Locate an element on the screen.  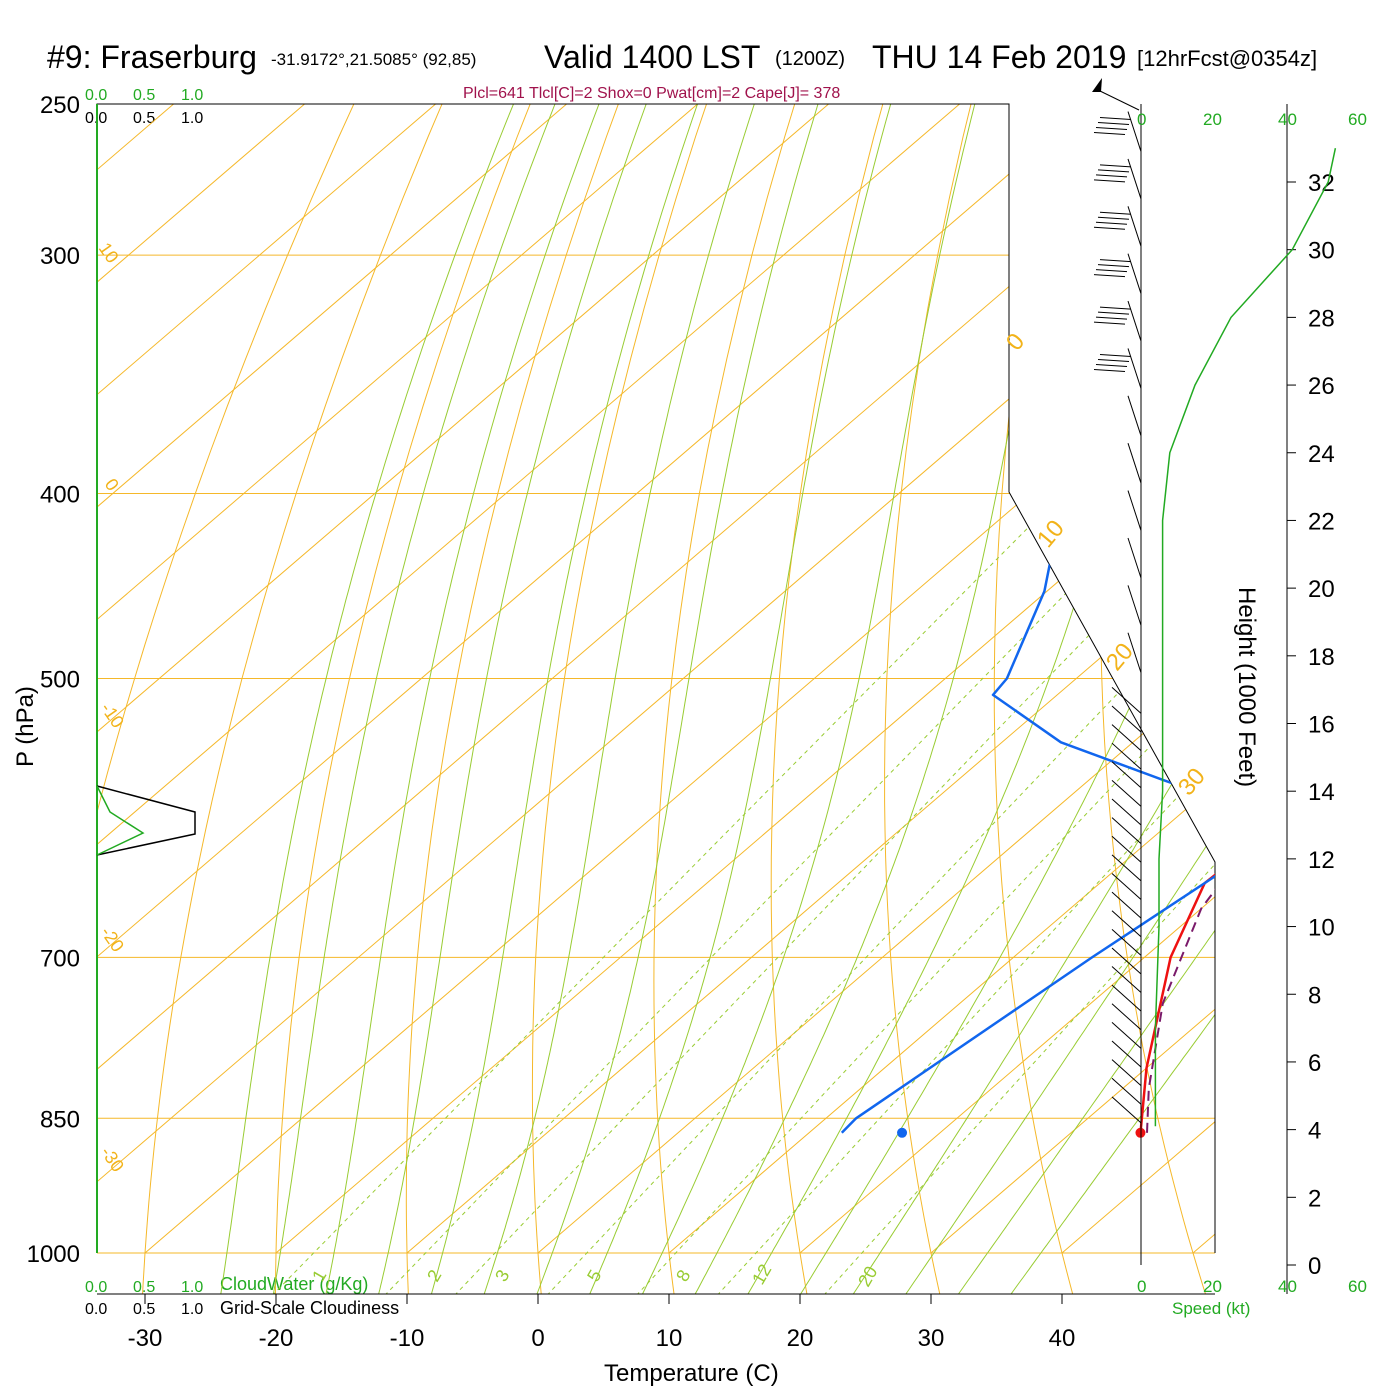
x-tick-label: -30 is located at coordinates (145, 1338).